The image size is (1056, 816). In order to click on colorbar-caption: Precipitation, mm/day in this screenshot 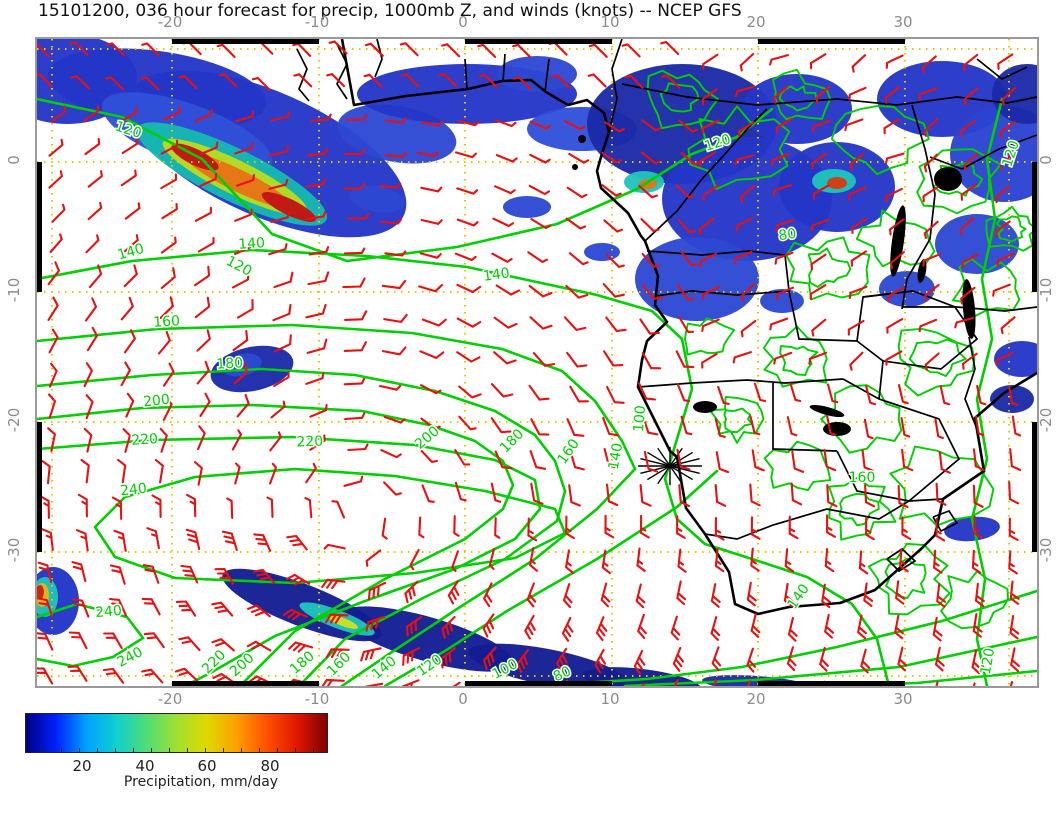, I will do `click(201, 782)`.